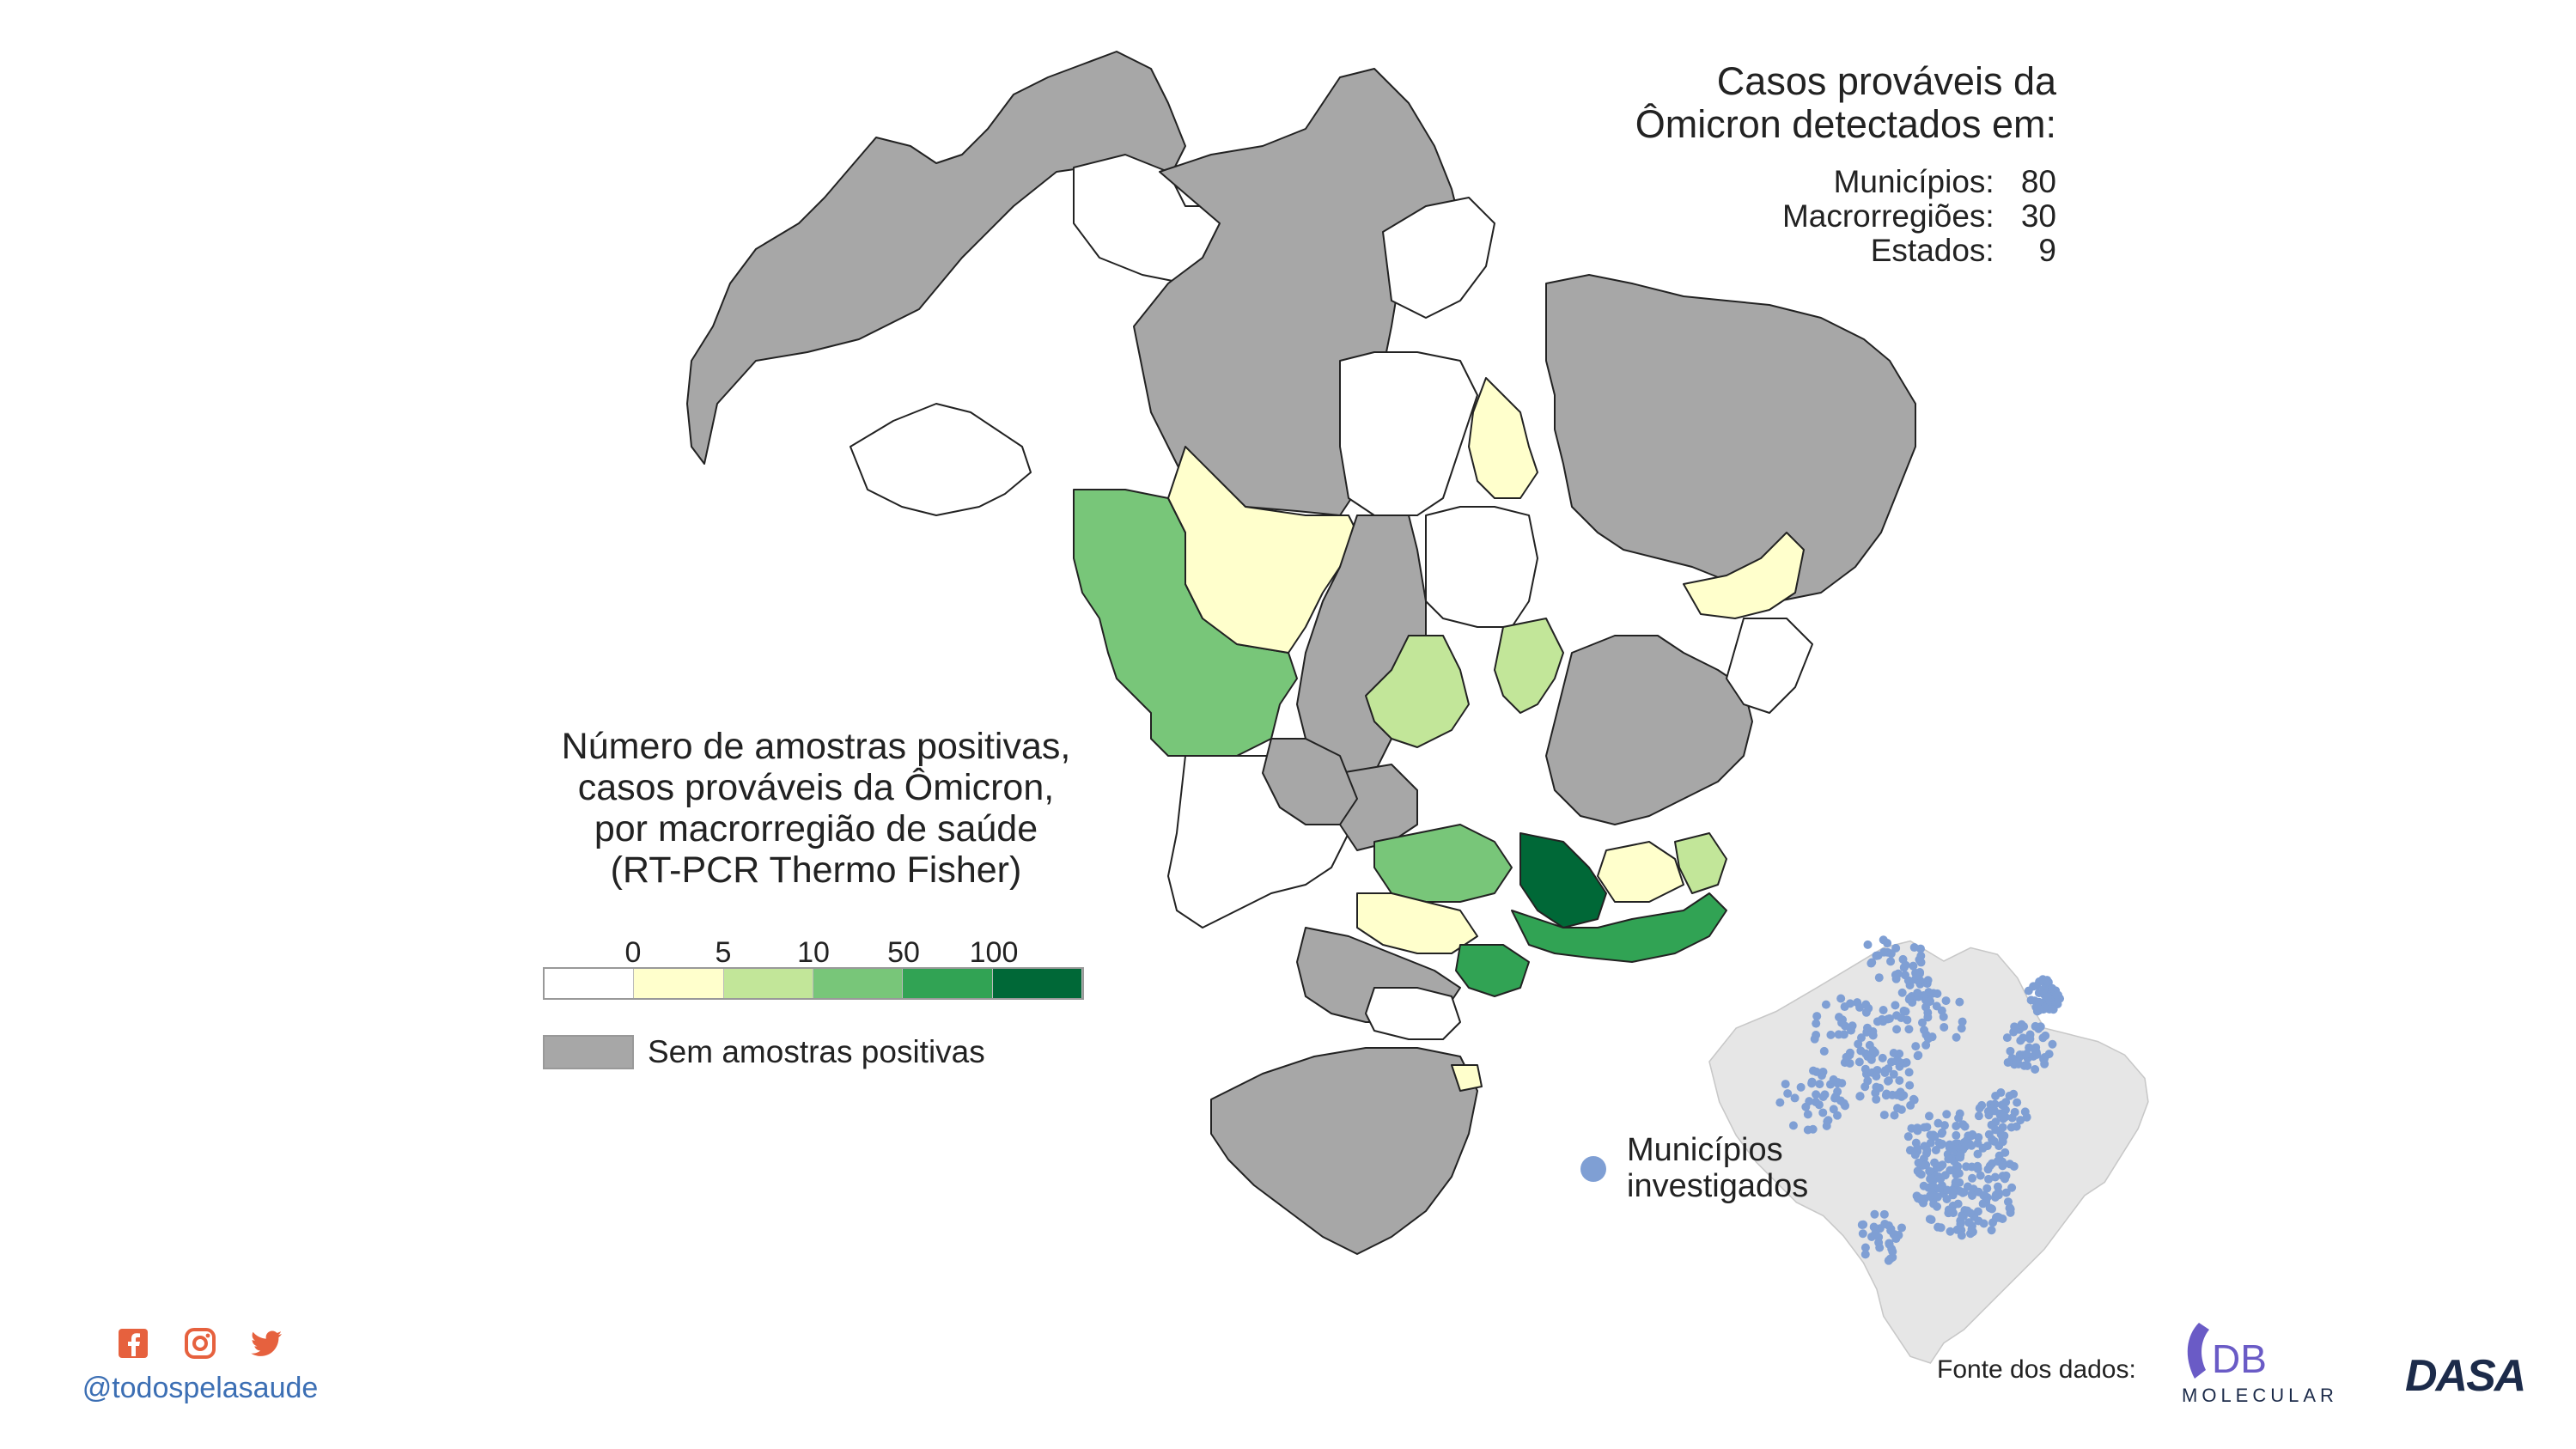 The image size is (2576, 1449). Describe the element at coordinates (1563, 880) in the screenshot. I see `region-minas-darkgreen` at that location.